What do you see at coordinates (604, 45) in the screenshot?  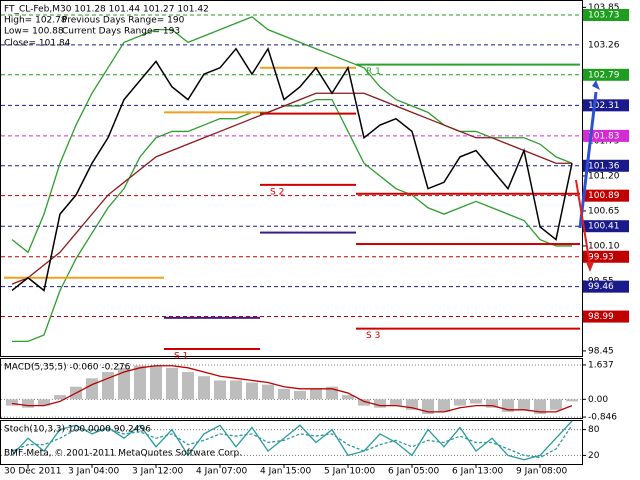 I see `level-label: 103.26` at bounding box center [604, 45].